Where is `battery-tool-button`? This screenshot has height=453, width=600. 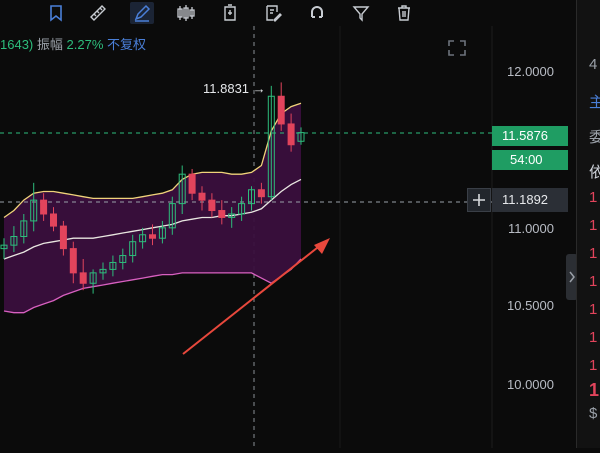 battery-tool-button is located at coordinates (230, 13).